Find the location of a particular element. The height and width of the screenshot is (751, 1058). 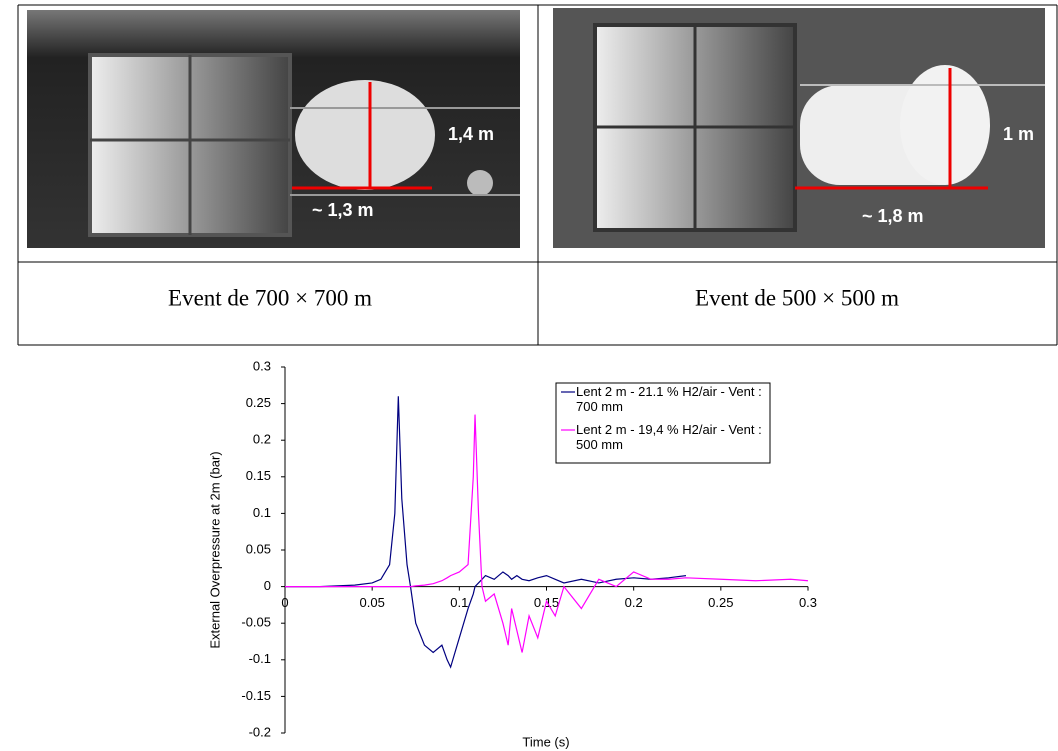

legend-item: Lent 2 m - 19,4 % H2/air - Vent : 500 mm is located at coordinates (669, 437).